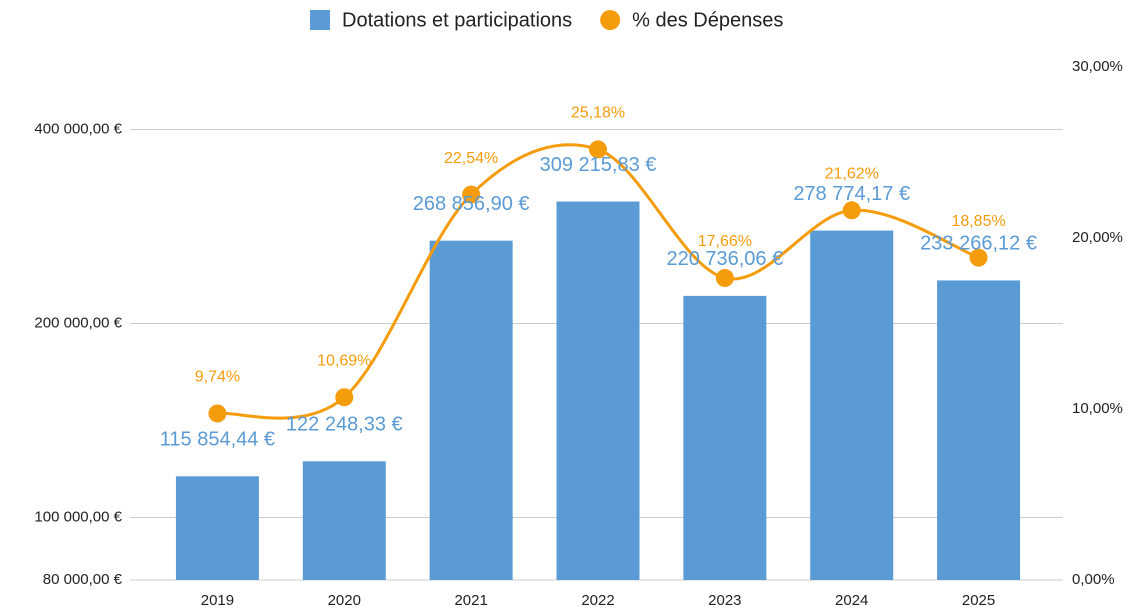 The image size is (1139, 609). I want to click on legend-label: Dotations et participations, so click(457, 20).